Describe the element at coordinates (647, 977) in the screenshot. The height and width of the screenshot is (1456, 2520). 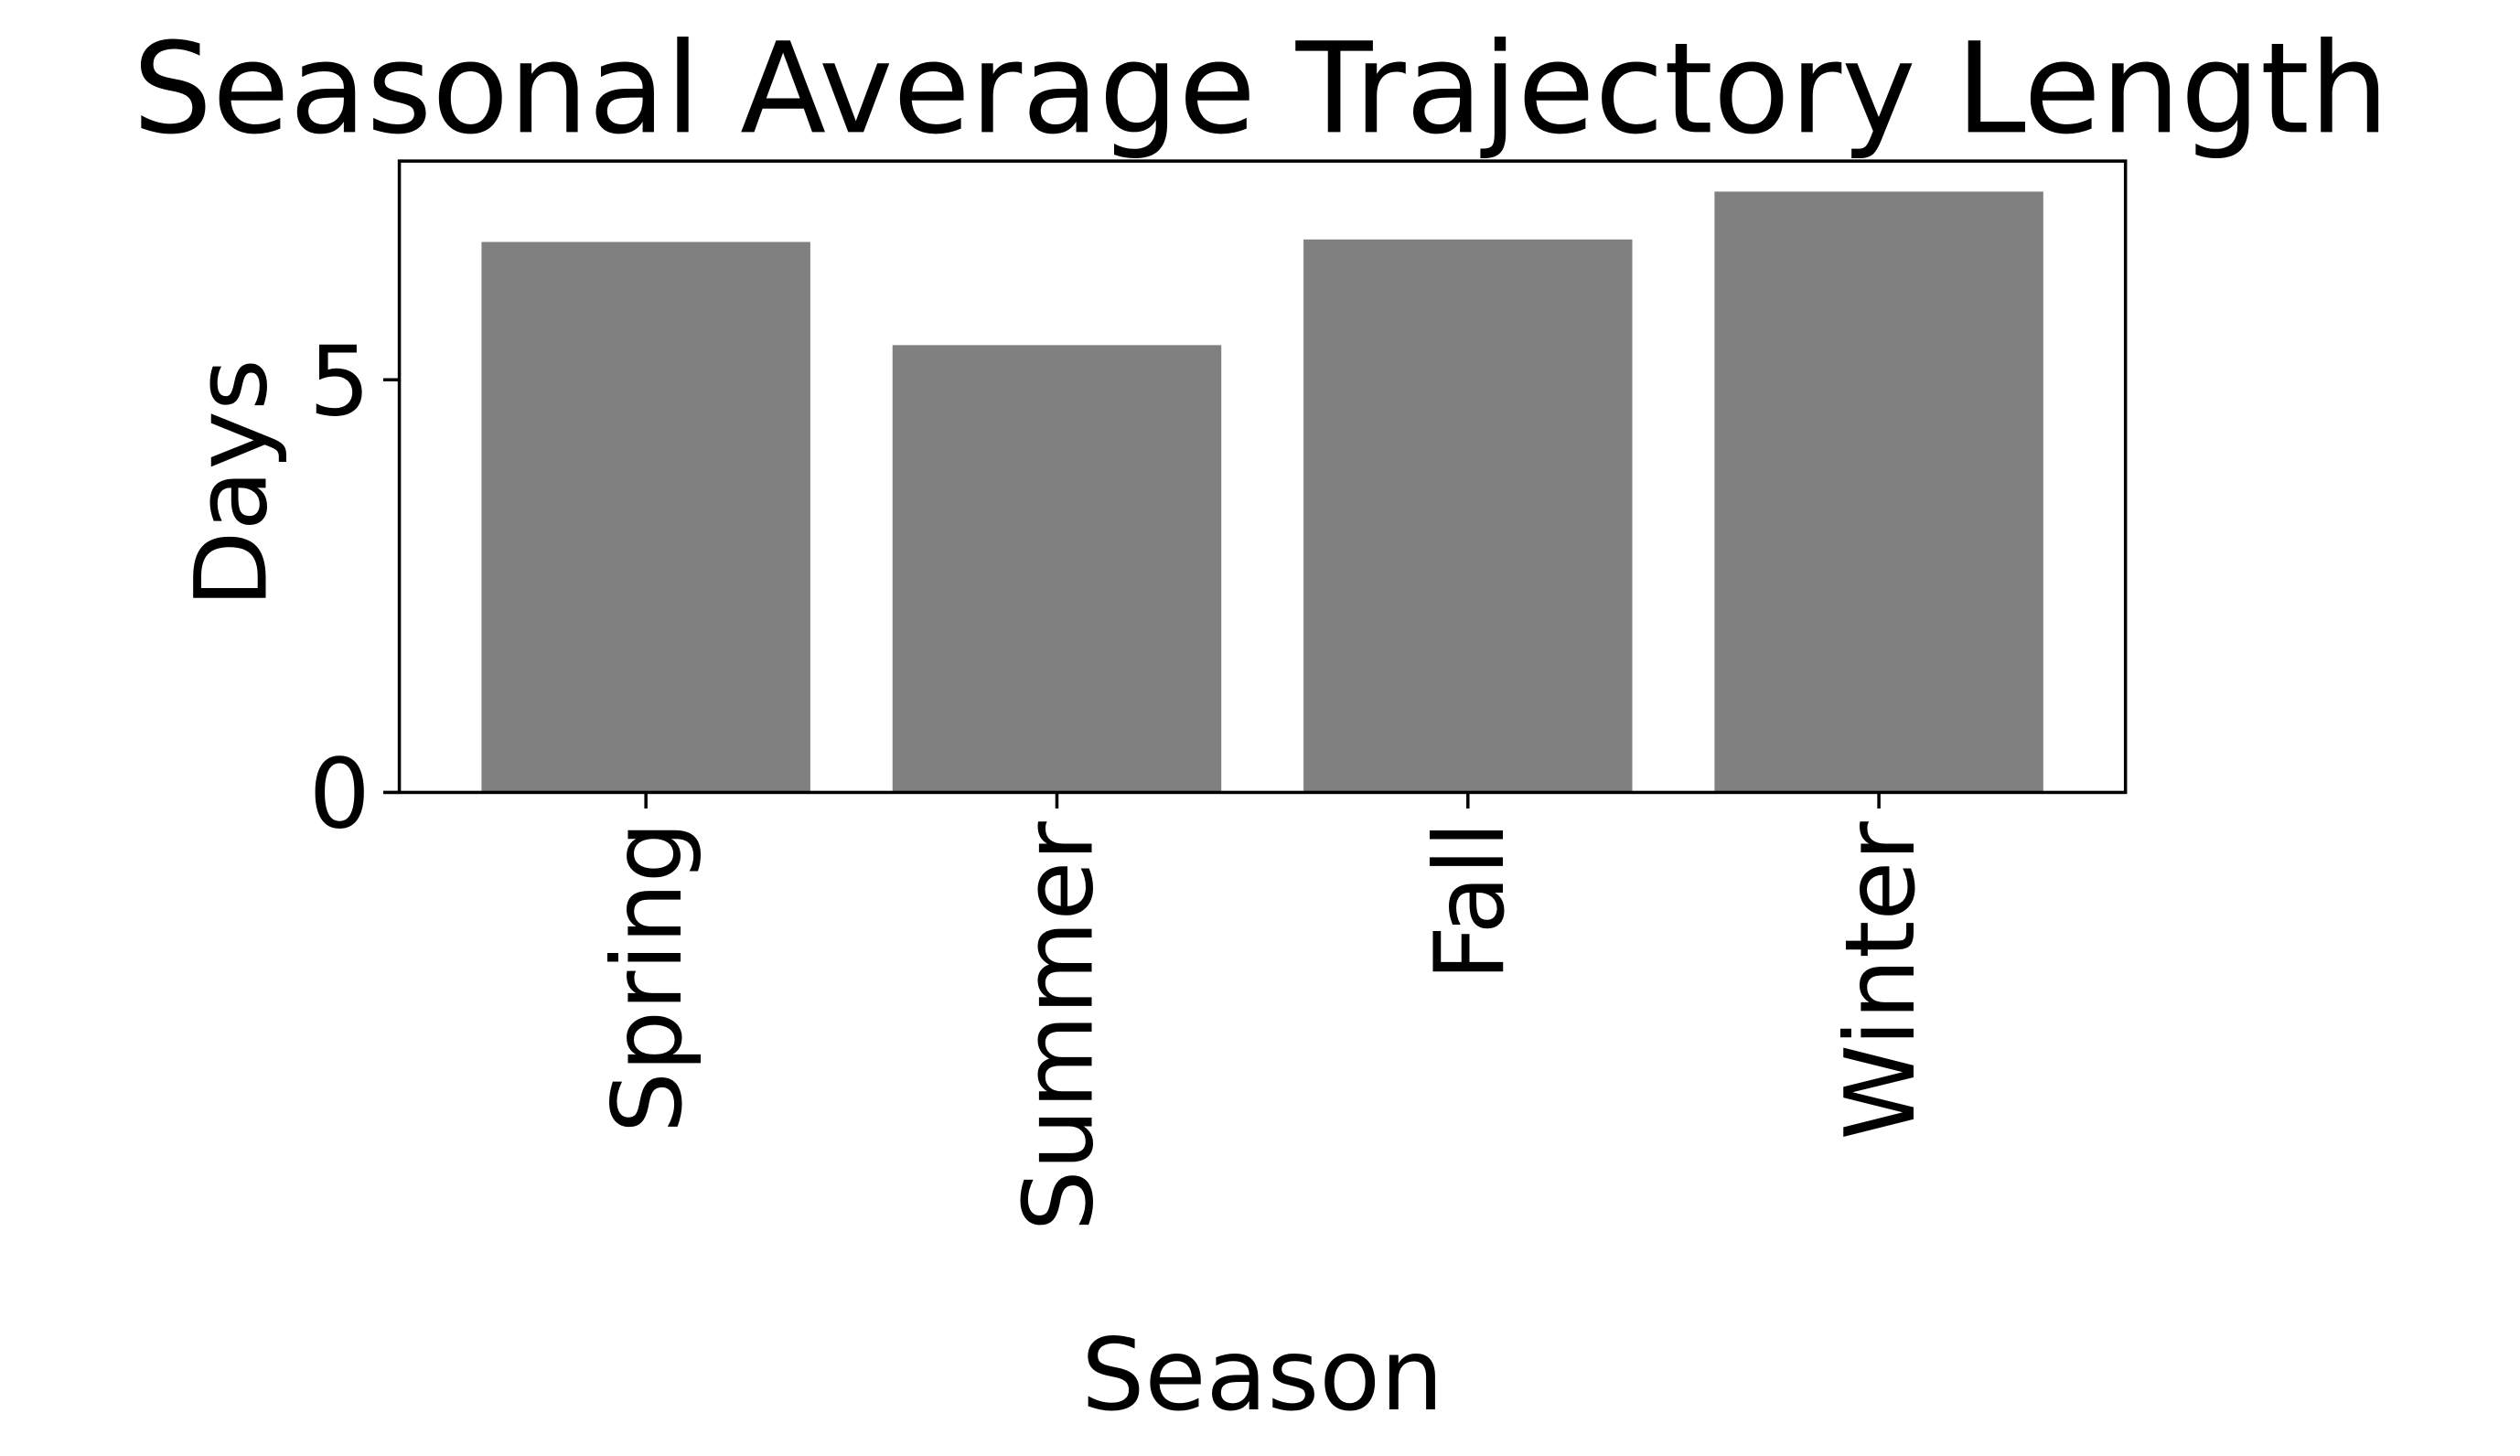
I see `x-tick-label-spring: Spring` at that location.